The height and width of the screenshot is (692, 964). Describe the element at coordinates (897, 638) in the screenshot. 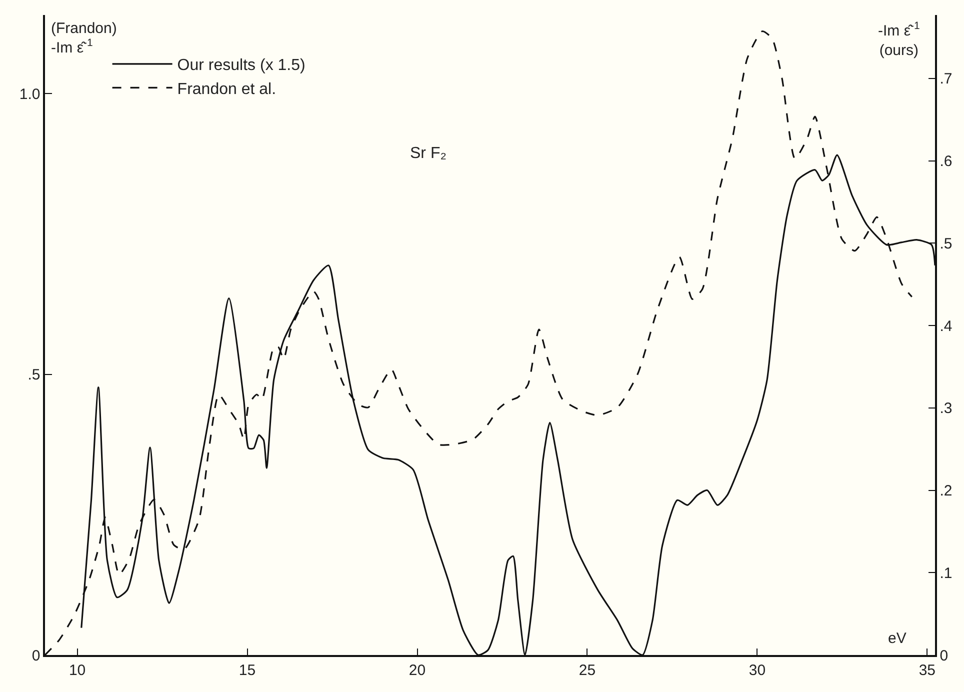

I see `x-axis-title: eV` at that location.